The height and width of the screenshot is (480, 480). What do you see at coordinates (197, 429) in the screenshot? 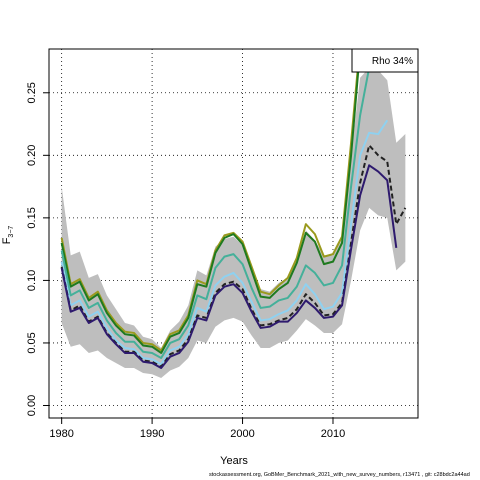
I see `x-axis: 1980 1990 2000 2010` at bounding box center [197, 429].